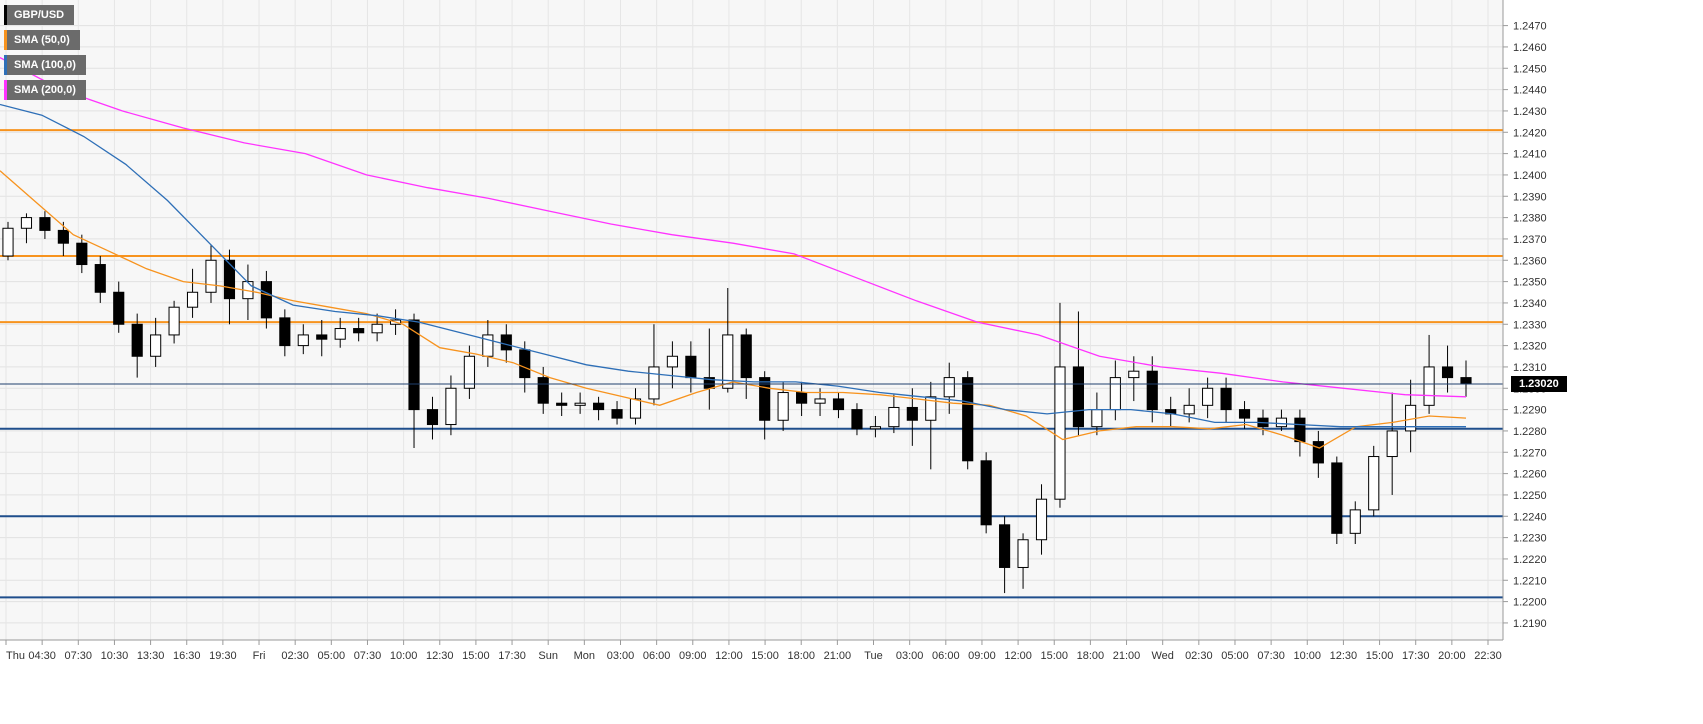 Image resolution: width=1703 pixels, height=724 pixels. I want to click on chart-legend: GBP/USD SMA (50,0) SMA (100,0) SMA (200,0), so click(45, 55).